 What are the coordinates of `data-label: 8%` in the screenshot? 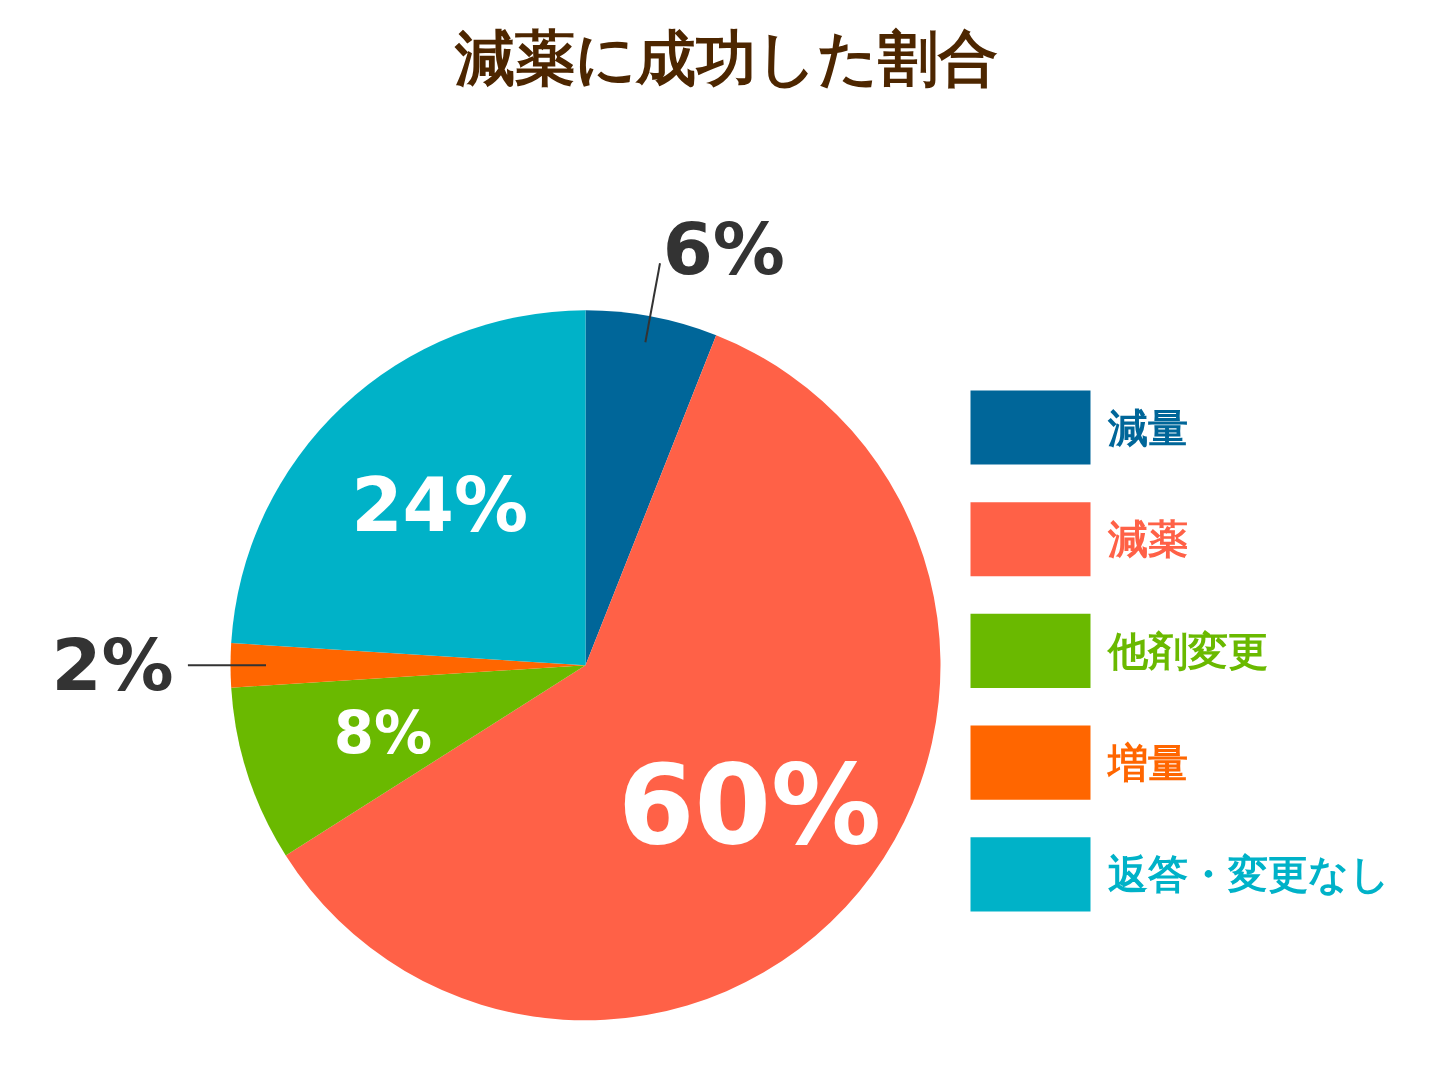 It's located at (383, 733).